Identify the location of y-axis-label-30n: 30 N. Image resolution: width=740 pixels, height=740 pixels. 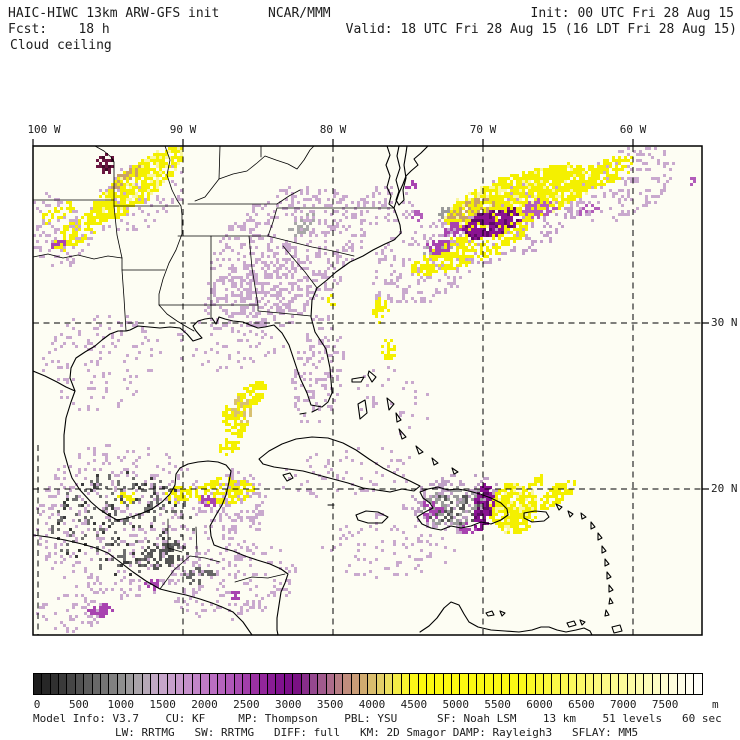
(724, 322).